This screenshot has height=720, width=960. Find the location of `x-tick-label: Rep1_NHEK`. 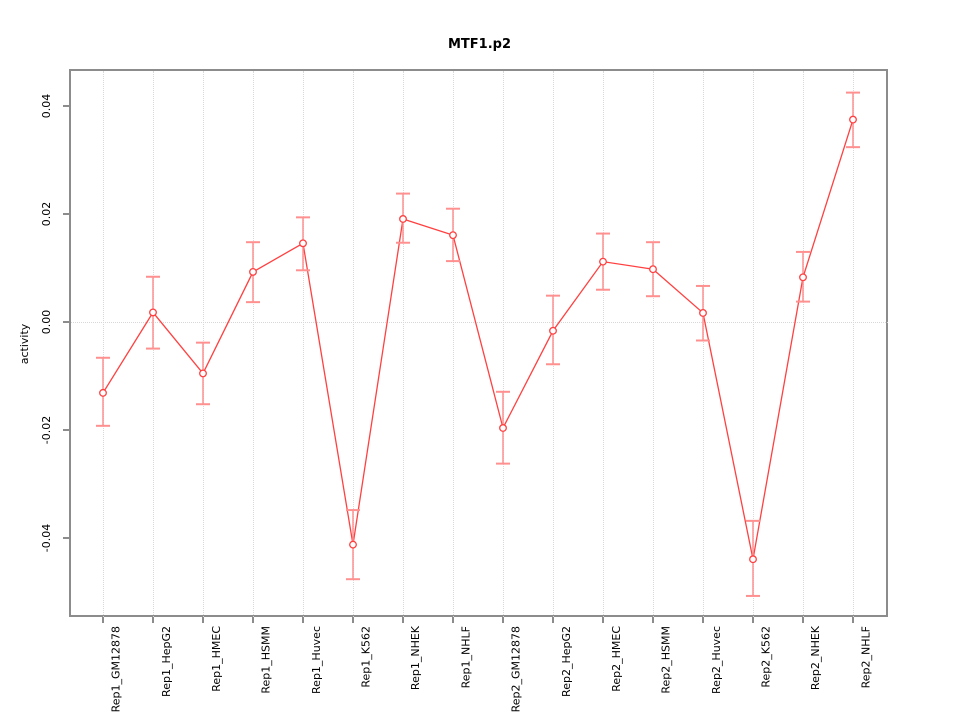

x-tick-label: Rep1_NHEK is located at coordinates (416, 658).